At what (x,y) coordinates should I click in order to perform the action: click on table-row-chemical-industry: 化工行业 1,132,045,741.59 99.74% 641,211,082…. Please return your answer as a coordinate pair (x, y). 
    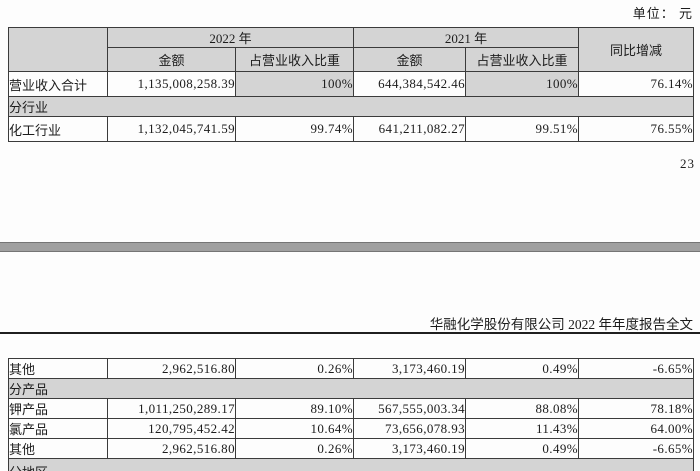
    Looking at the image, I should click on (351, 129).